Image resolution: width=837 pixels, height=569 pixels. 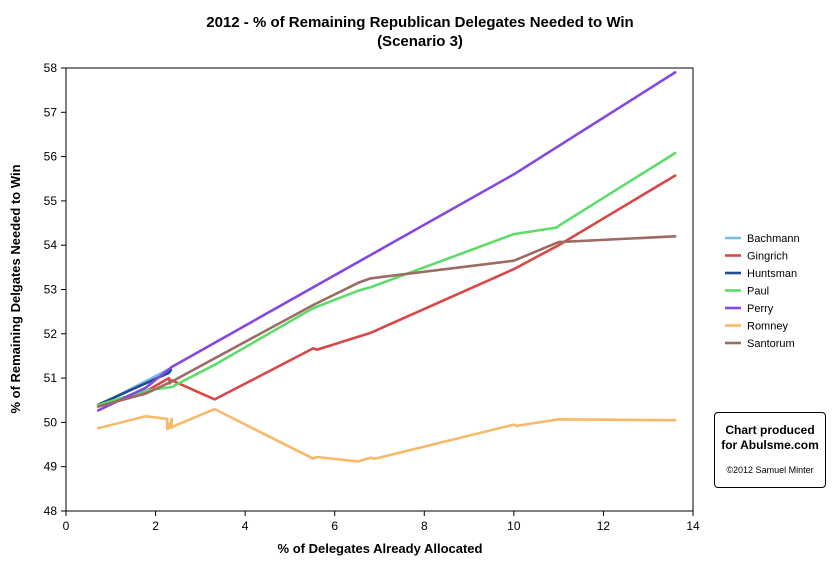 I want to click on x-tick-label: 10, so click(x=514, y=526).